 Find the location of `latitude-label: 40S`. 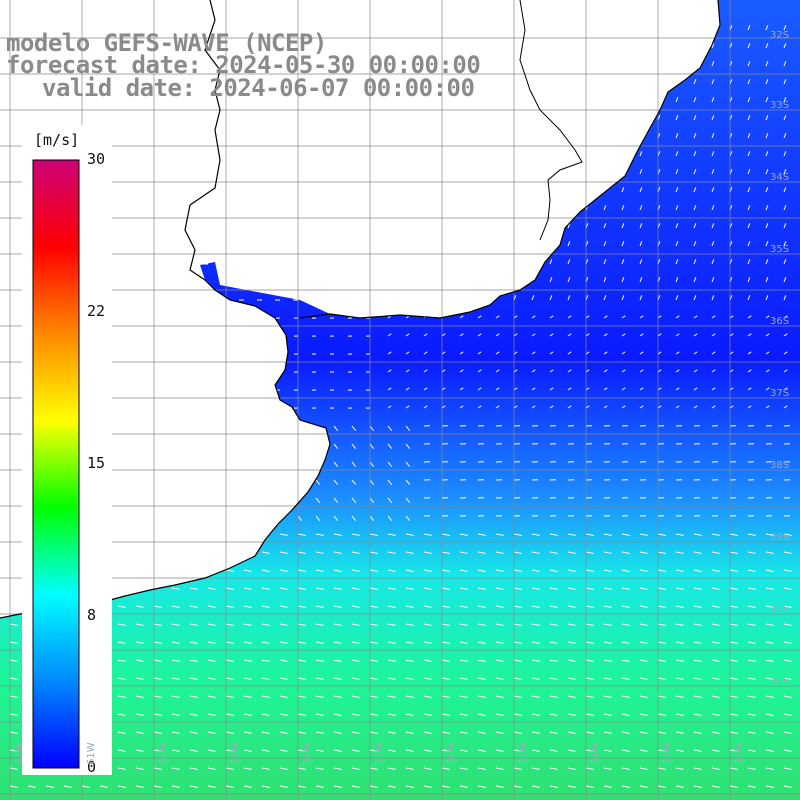

latitude-label: 40S is located at coordinates (780, 609).